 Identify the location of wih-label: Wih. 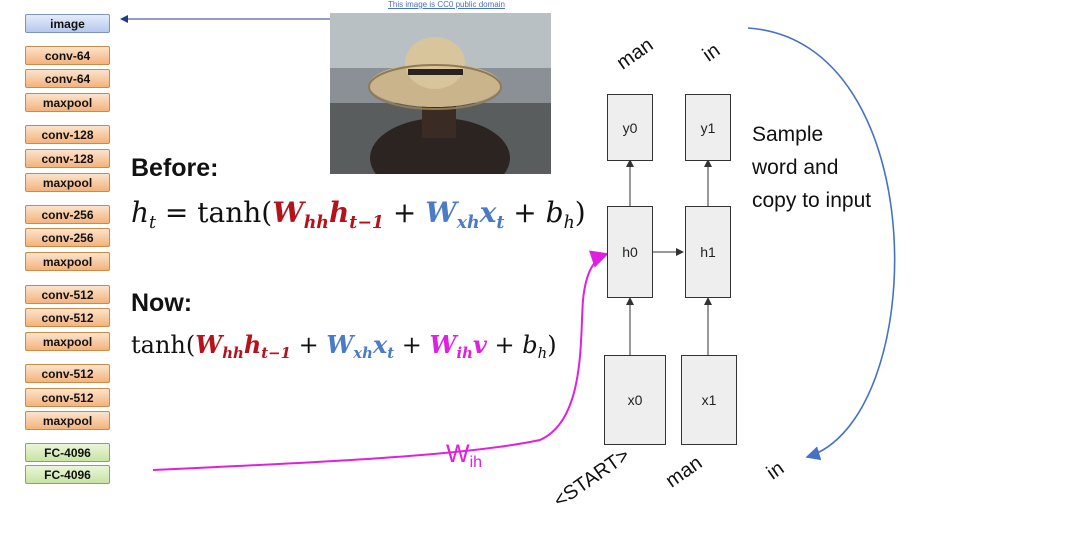
(464, 455).